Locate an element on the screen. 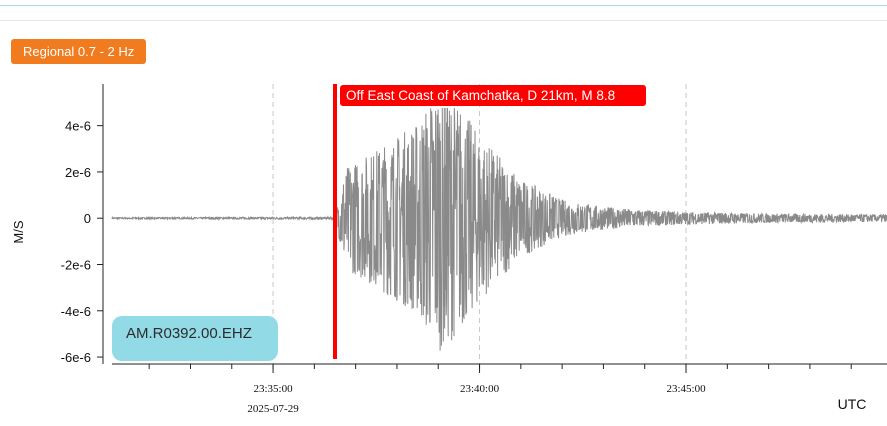  y-tick-label: -2e-6 is located at coordinates (76, 264).